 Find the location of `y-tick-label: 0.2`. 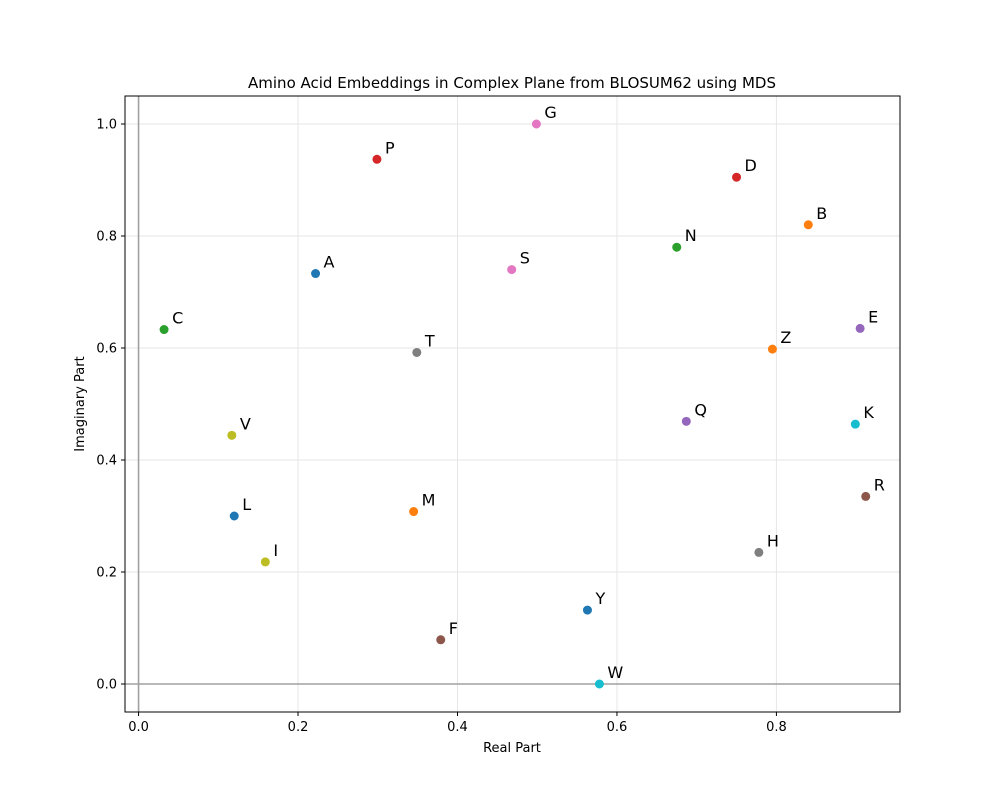

y-tick-label: 0.2 is located at coordinates (106, 573).